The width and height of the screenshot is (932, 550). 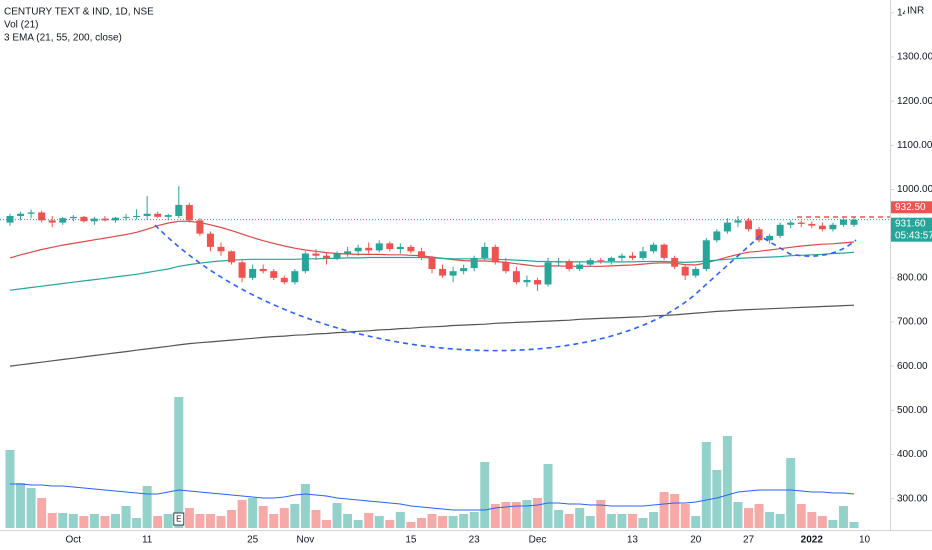 I want to click on y-tick-label: 800.00, so click(x=912, y=277).